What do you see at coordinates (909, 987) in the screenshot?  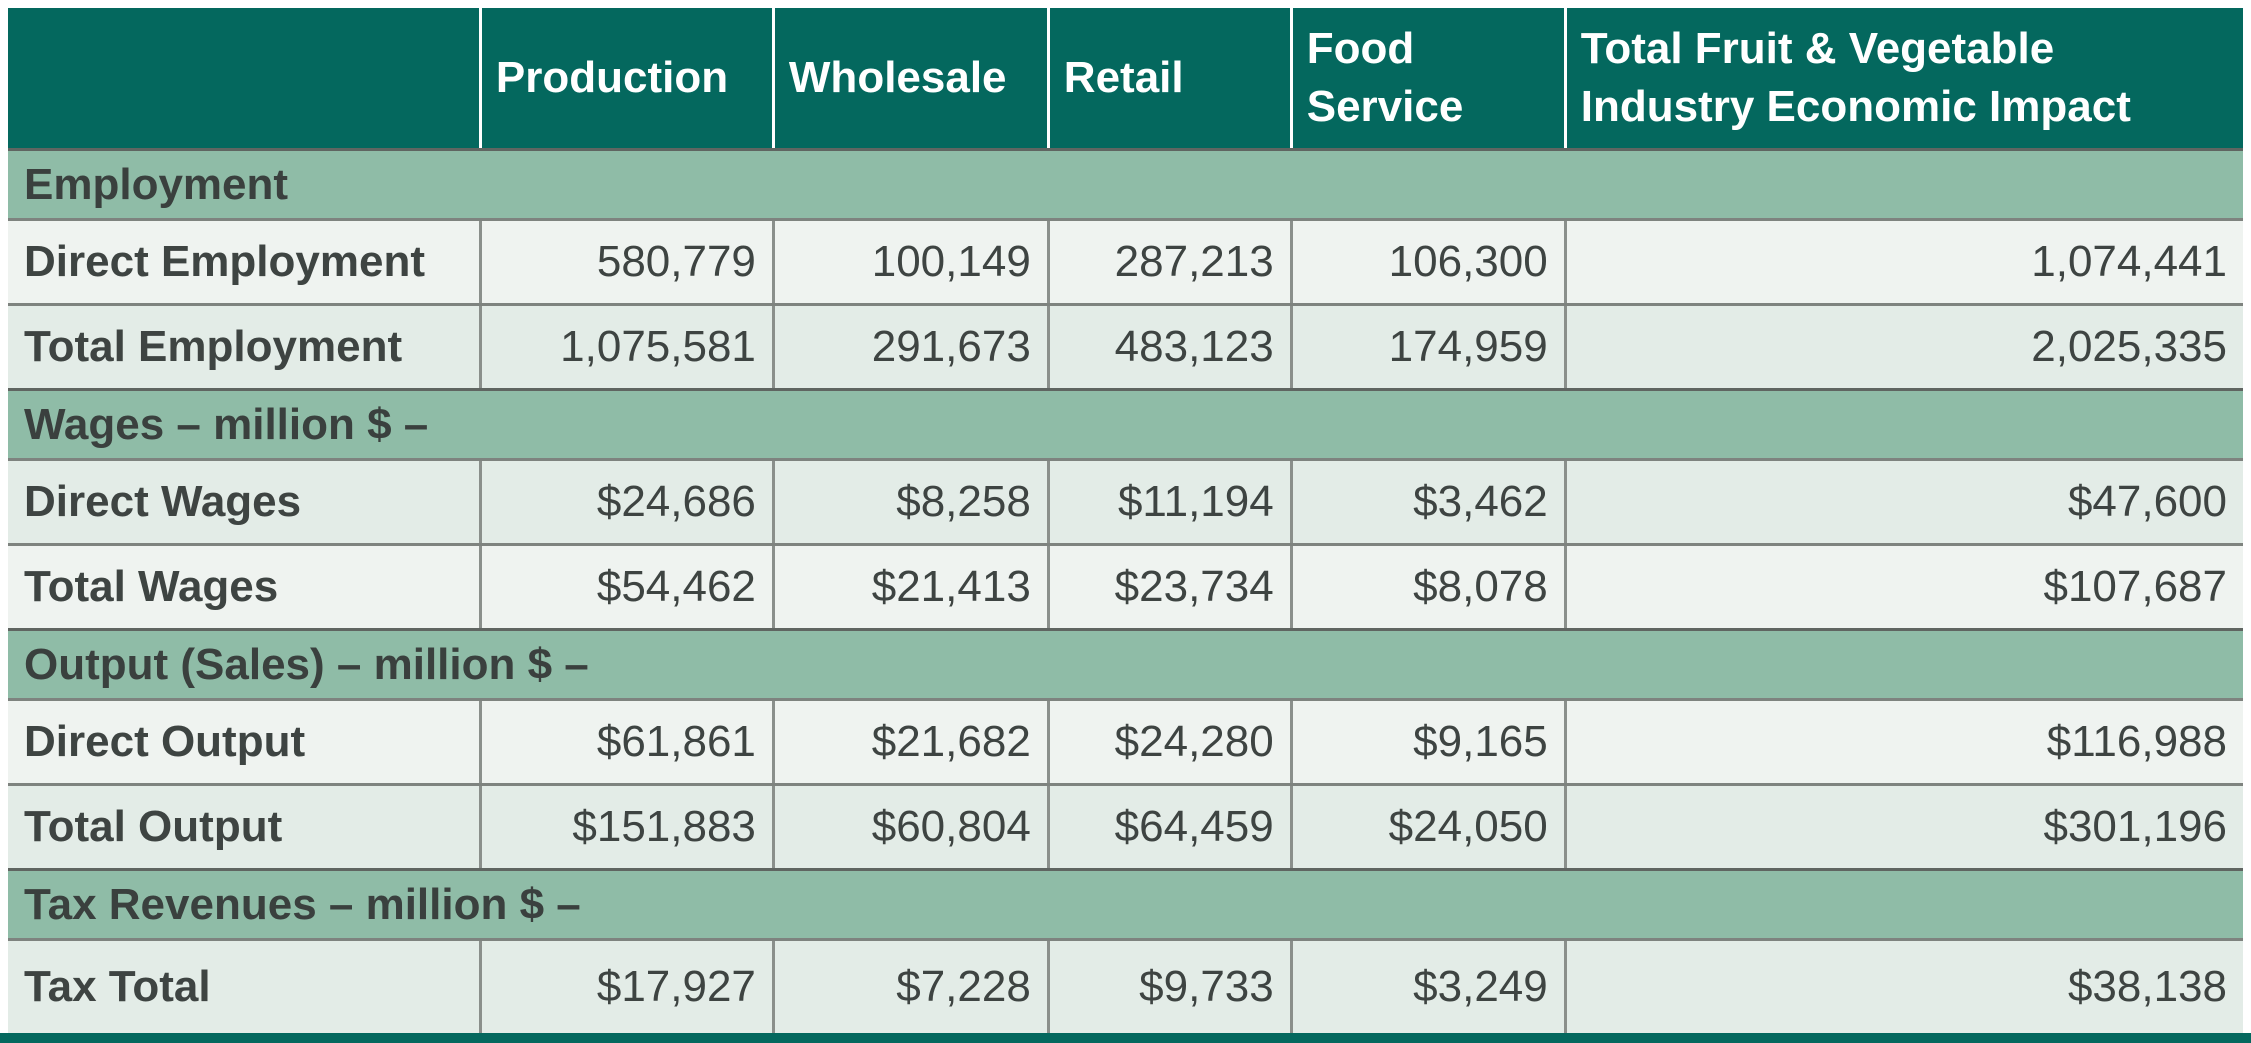 I see `value-cell: $7,228` at bounding box center [909, 987].